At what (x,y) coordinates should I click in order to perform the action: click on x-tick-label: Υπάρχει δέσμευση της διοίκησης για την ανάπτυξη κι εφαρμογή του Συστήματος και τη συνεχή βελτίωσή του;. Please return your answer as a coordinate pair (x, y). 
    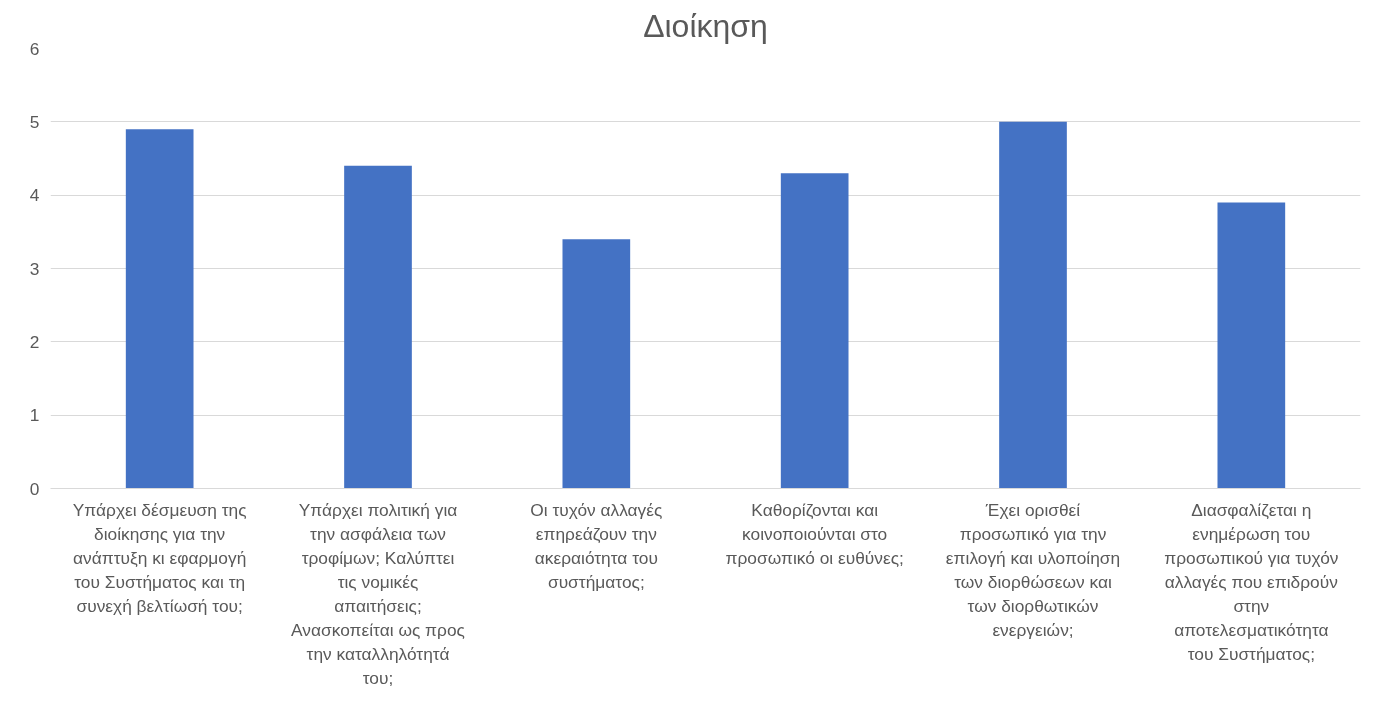
    Looking at the image, I should click on (159, 557).